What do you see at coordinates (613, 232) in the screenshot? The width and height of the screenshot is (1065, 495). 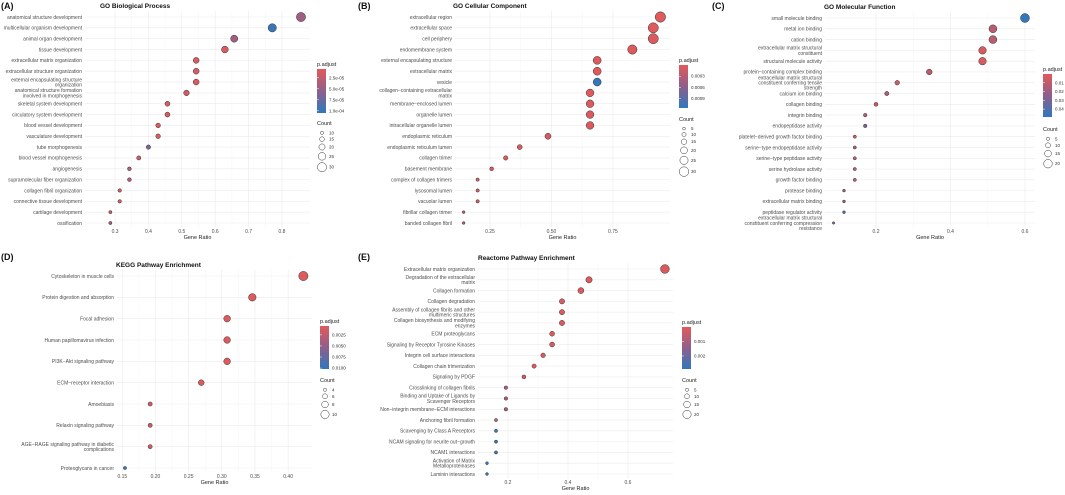 I see `x-tick-label: 0.75` at bounding box center [613, 232].